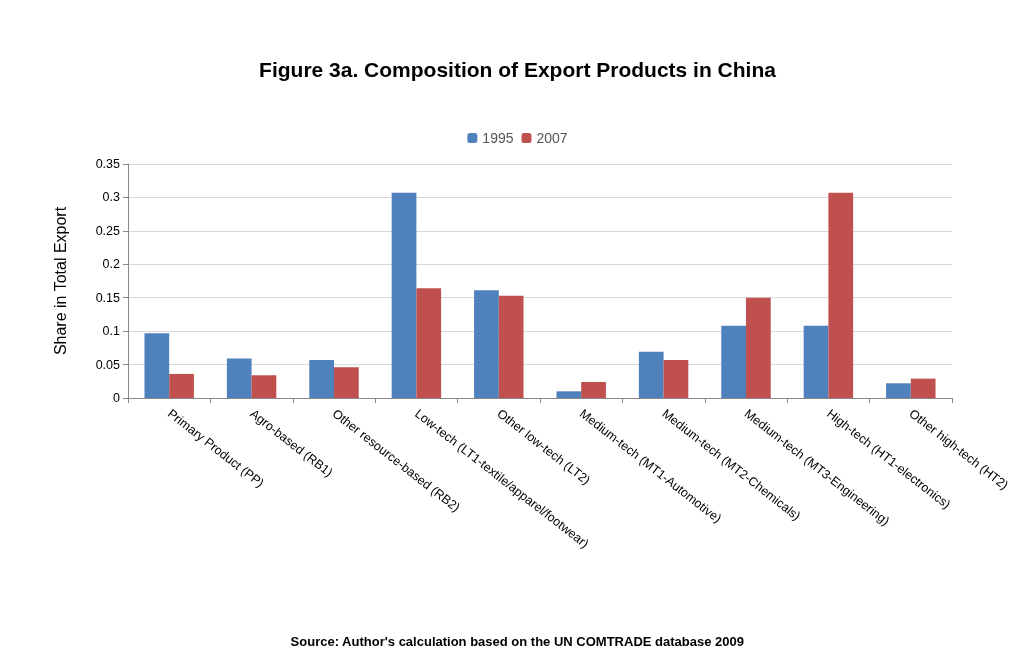  What do you see at coordinates (518, 69) in the screenshot?
I see `chart-title: Figure 3a. Composition of Export Products in China` at bounding box center [518, 69].